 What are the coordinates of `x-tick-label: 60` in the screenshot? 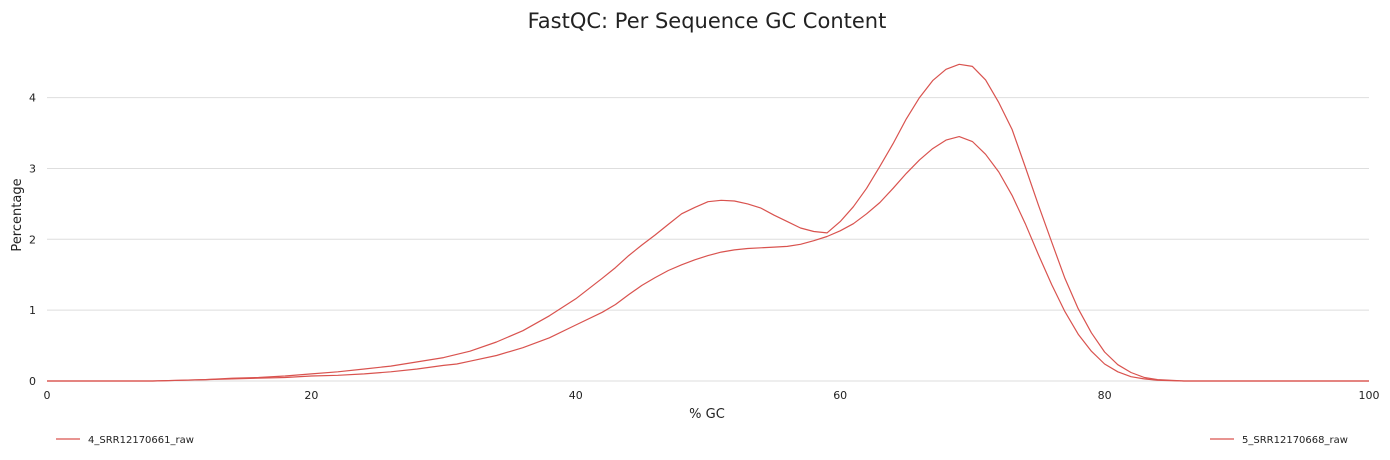 It's located at (840, 395).